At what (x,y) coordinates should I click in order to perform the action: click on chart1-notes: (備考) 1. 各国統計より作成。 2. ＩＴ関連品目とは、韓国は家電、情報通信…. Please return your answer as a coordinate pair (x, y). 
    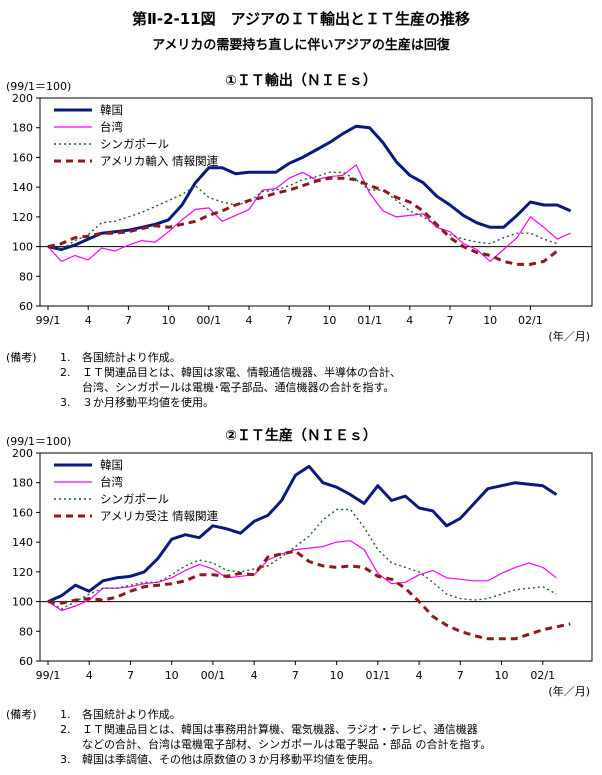
    Looking at the image, I should click on (203, 380).